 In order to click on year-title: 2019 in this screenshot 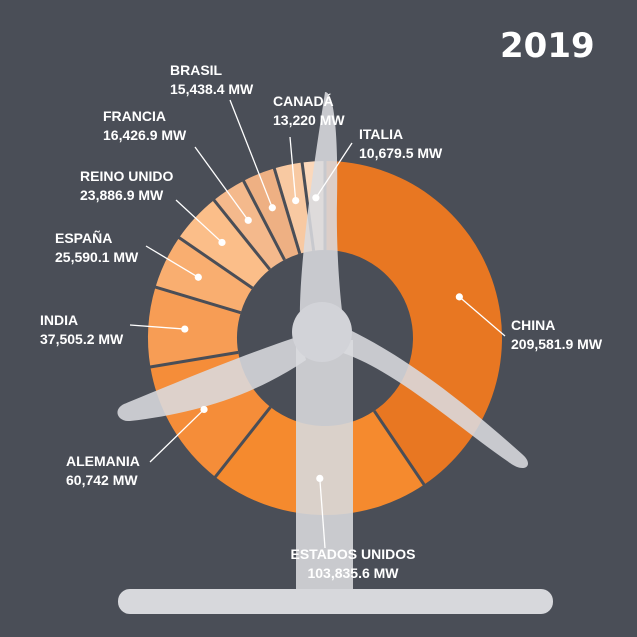, I will do `click(547, 46)`.